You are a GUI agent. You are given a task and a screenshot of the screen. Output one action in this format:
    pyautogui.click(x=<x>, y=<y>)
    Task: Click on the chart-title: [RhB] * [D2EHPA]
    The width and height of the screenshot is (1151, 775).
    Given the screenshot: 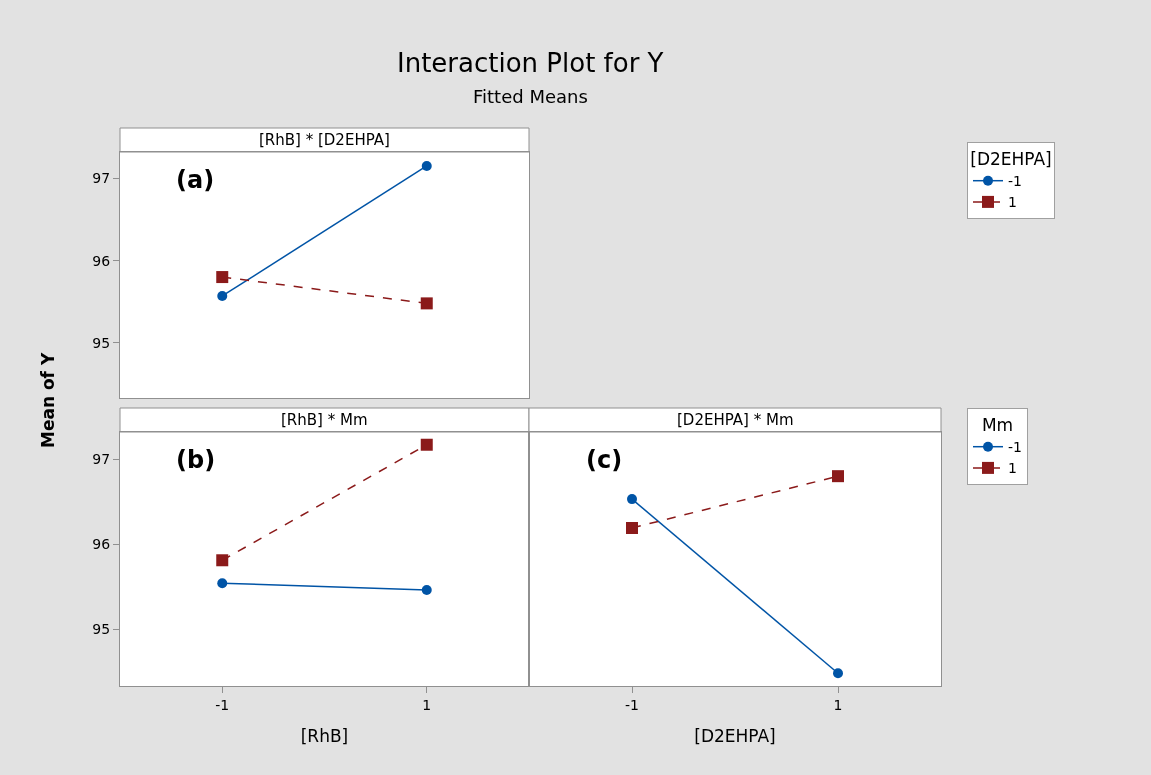 What is the action you would take?
    pyautogui.click(x=324, y=140)
    